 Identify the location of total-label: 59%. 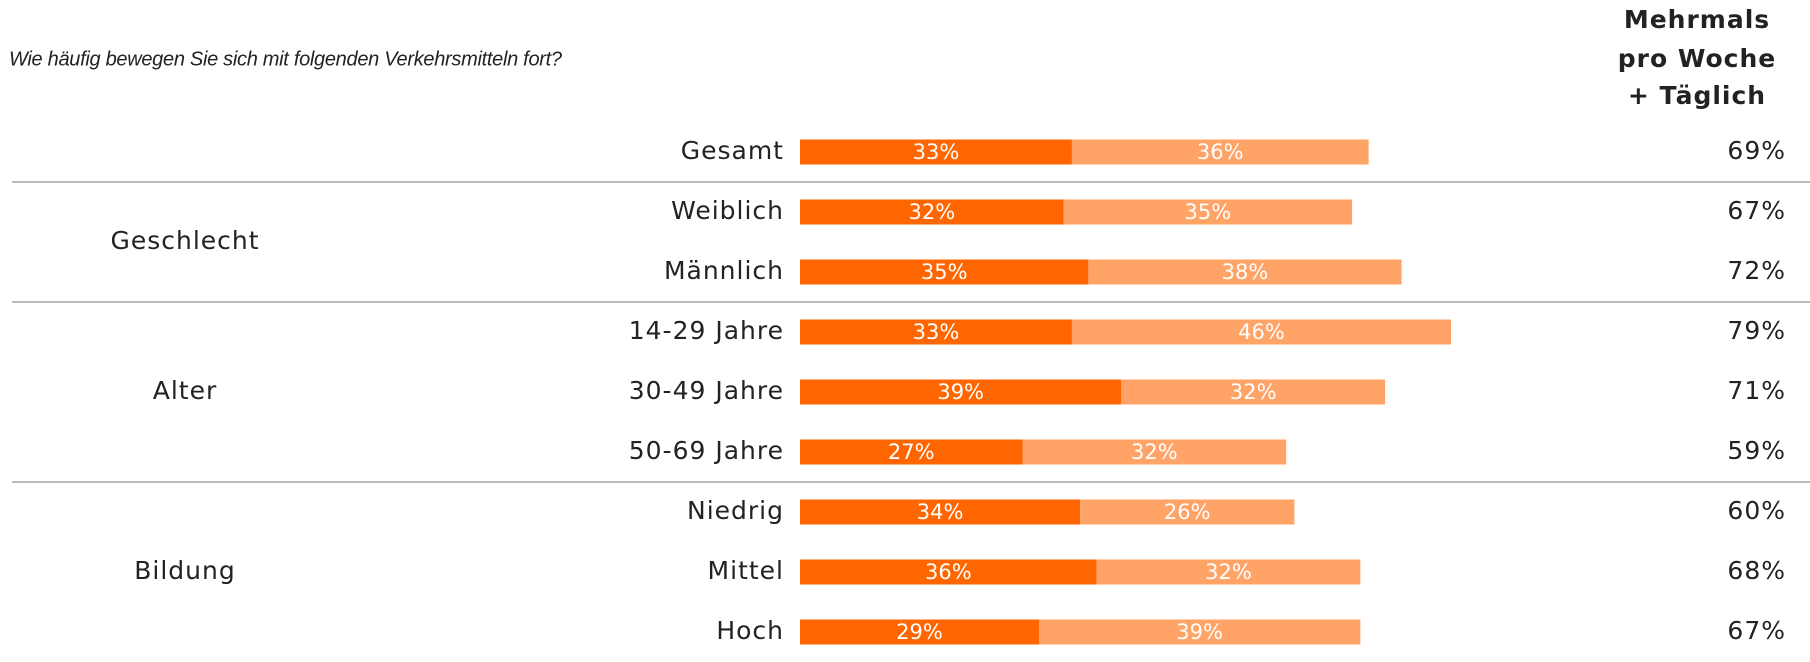
(1756, 450).